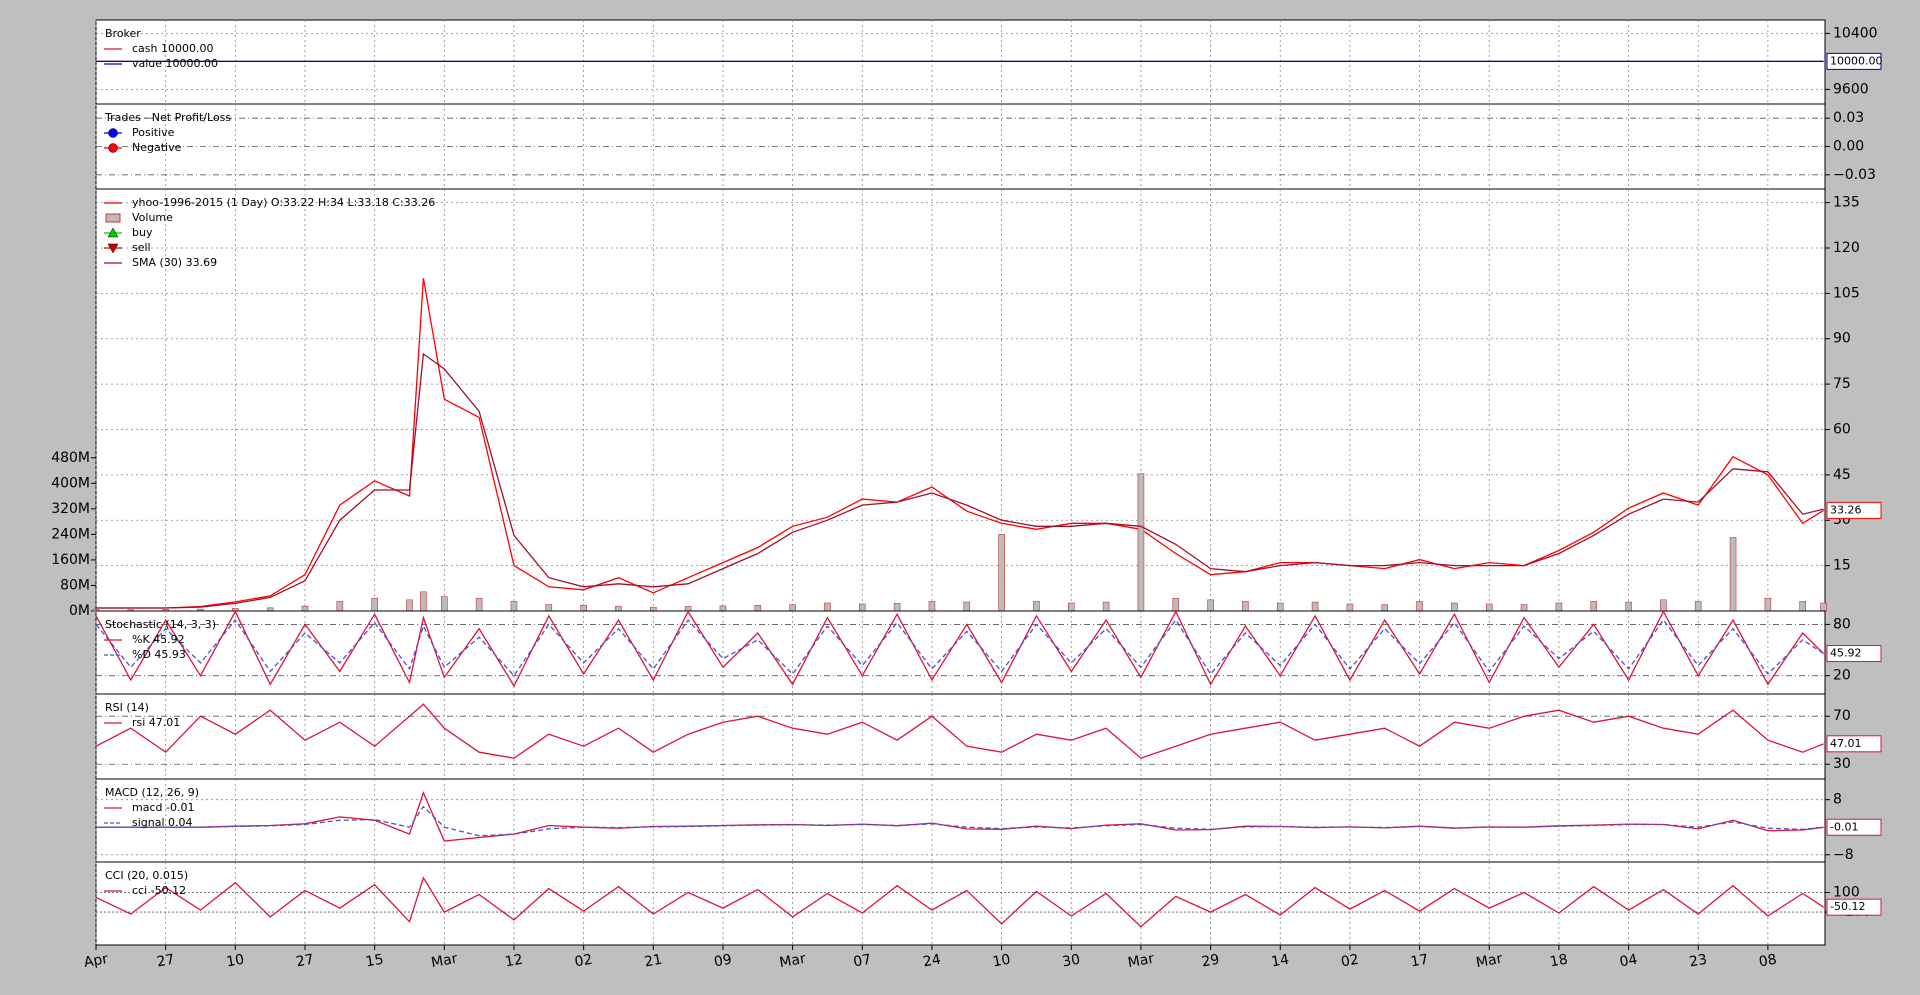 This screenshot has height=995, width=1920. Describe the element at coordinates (1848, 118) in the screenshot. I see `y-tick-label: 0.03` at that location.